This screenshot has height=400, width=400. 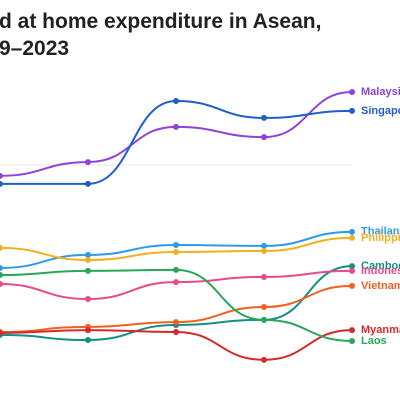 I want to click on series-label: Laos, so click(x=374, y=341).